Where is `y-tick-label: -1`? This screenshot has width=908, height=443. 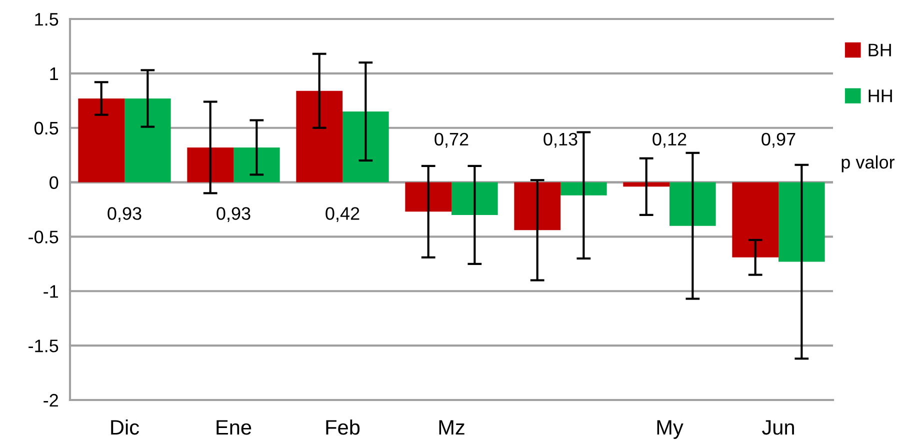
y-tick-label: -1 is located at coordinates (51, 291).